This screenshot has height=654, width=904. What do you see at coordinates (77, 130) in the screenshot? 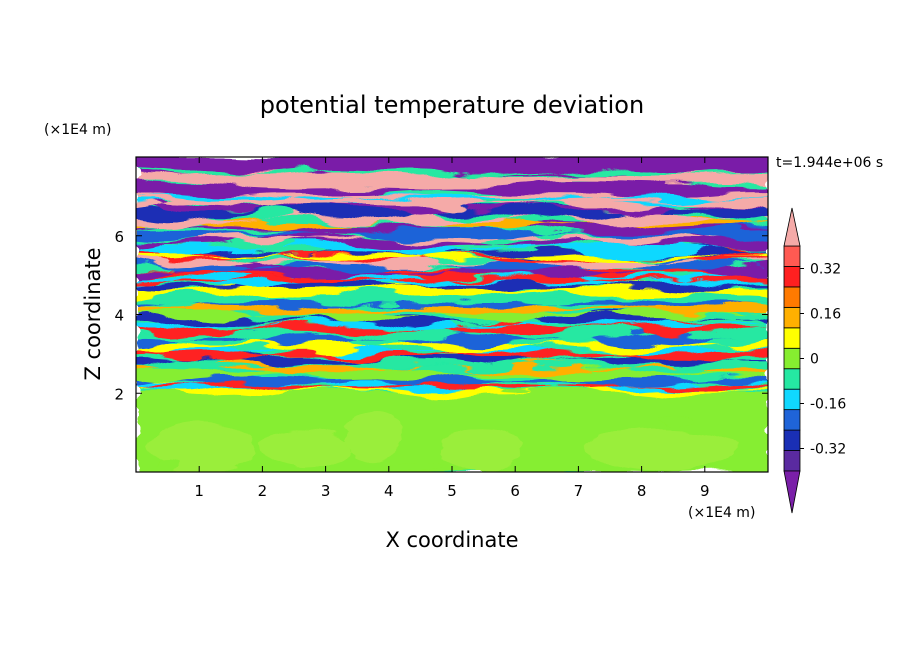
I see `y-axis-unit: (×1E4 m)` at bounding box center [77, 130].